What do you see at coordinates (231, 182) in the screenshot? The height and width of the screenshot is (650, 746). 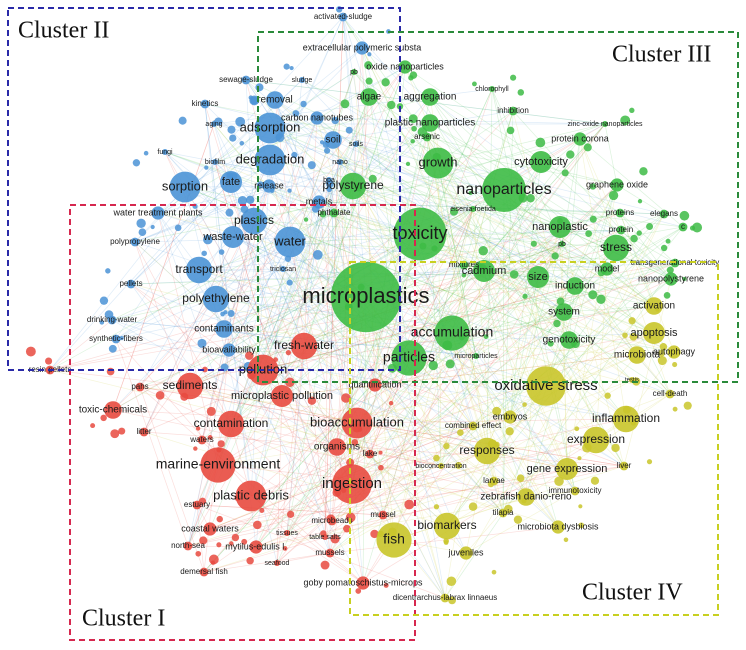 I see `node-label: fate` at bounding box center [231, 182].